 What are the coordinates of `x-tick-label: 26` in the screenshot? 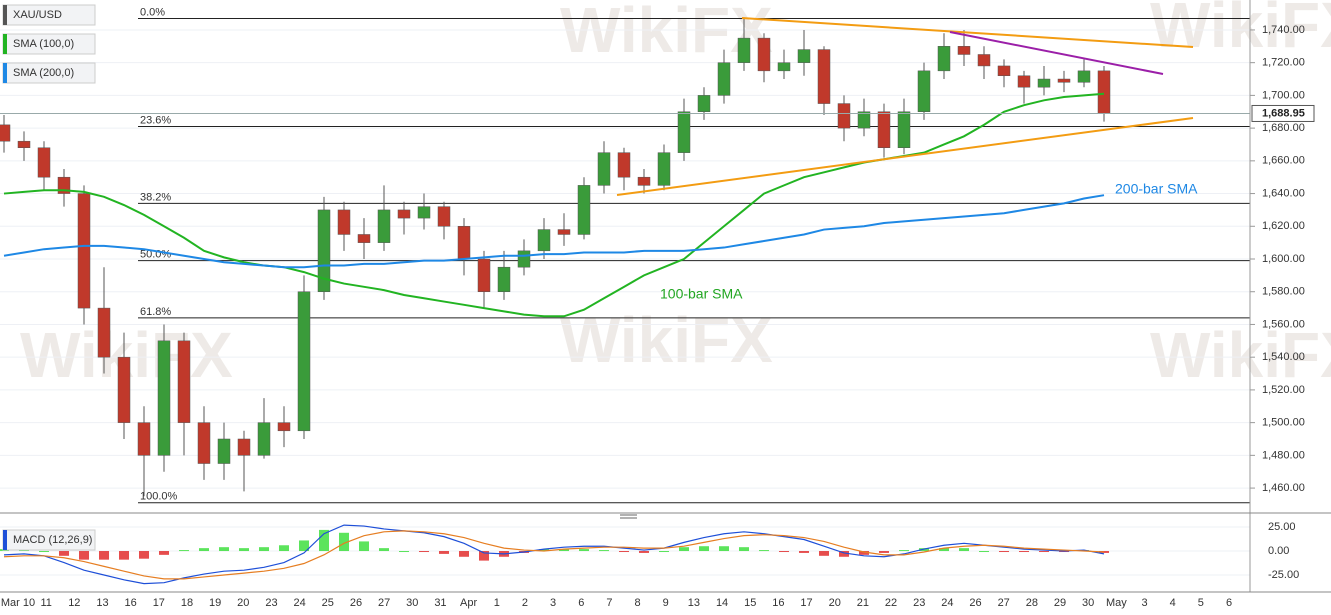 It's located at (975, 603).